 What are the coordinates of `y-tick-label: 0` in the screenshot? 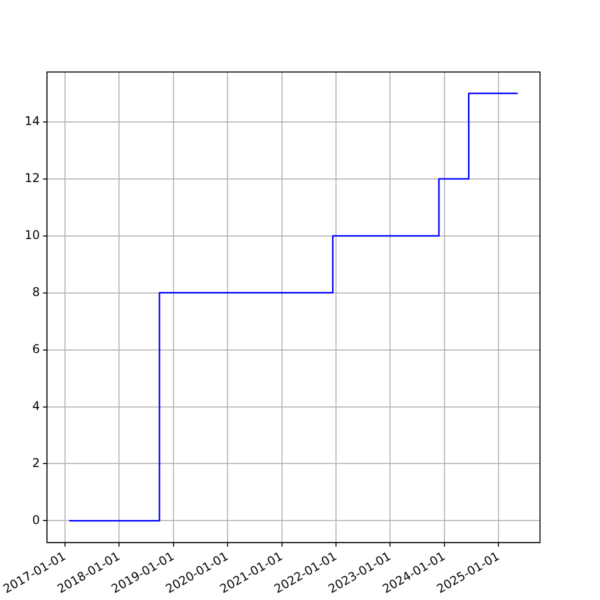 It's located at (36, 519).